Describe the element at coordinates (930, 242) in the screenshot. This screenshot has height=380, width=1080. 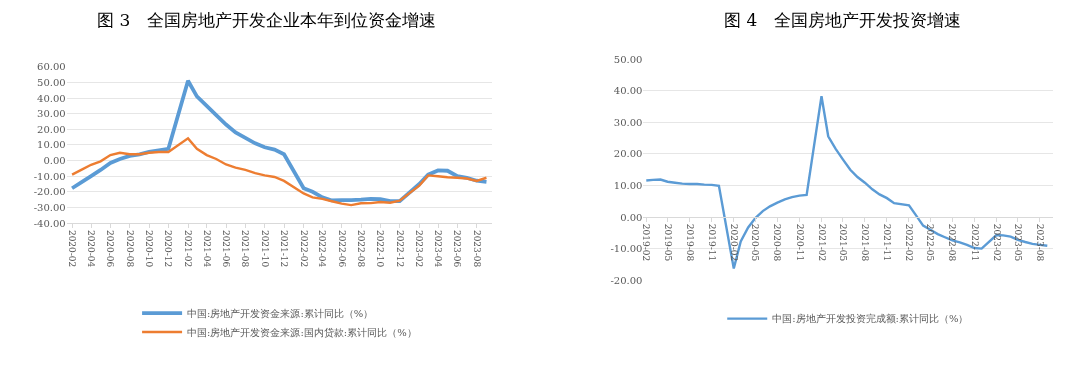
I see `x-tick-label: 2022-05` at that location.